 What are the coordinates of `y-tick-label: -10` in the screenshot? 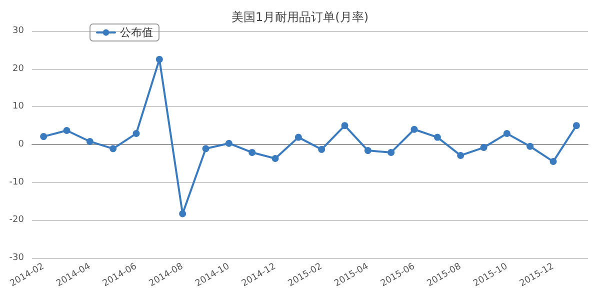 It's located at (16, 182).